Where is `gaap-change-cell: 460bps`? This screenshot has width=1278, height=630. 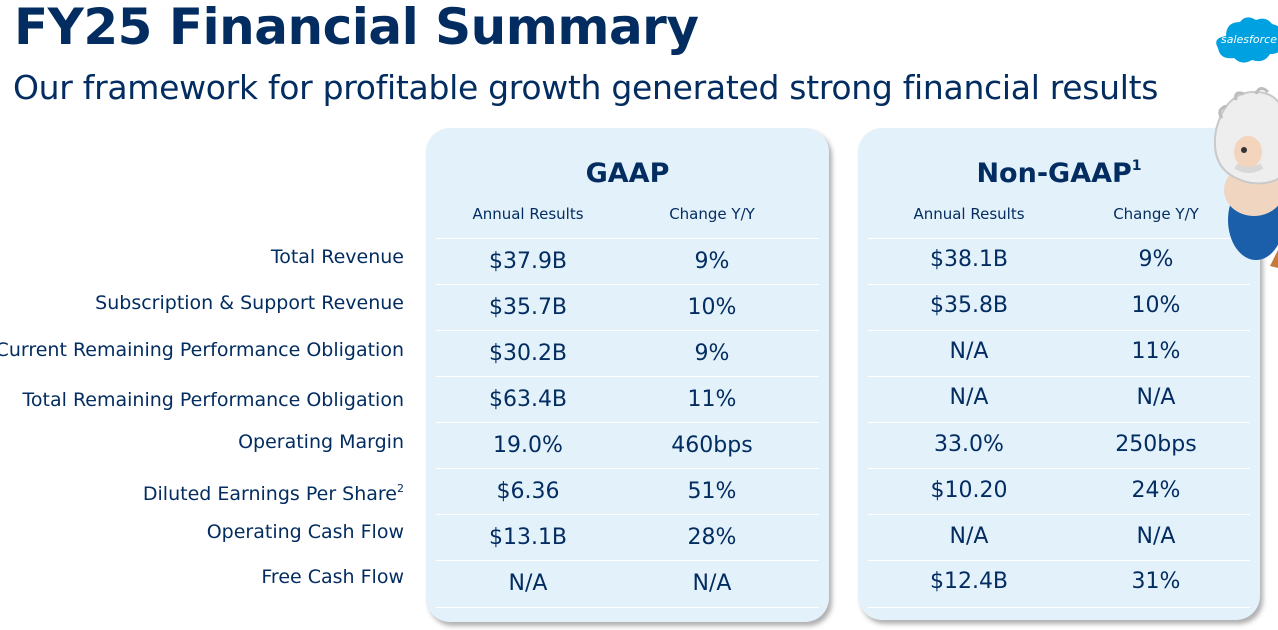
gaap-change-cell: 460bps is located at coordinates (712, 445).